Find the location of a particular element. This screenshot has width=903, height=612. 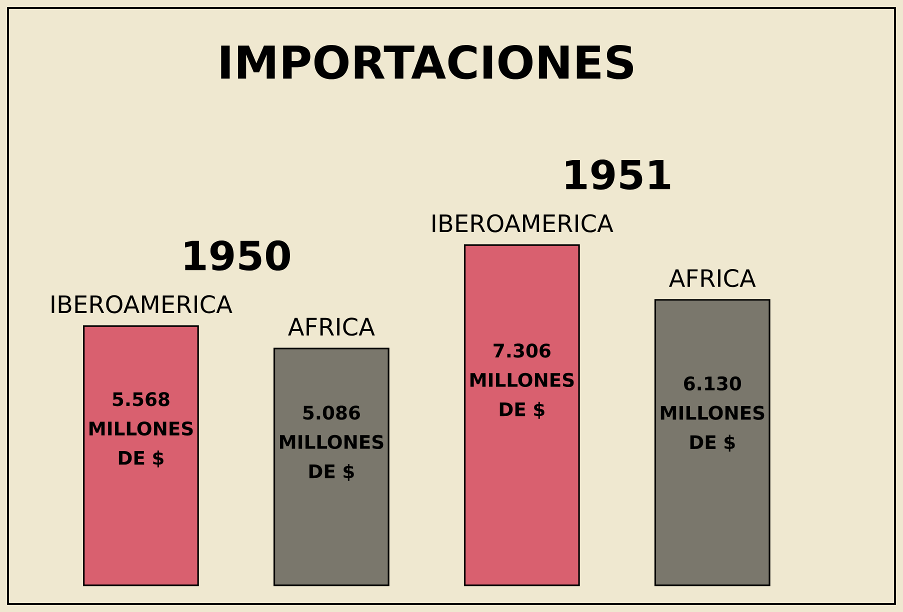

text: 1951 is located at coordinates (618, 175).